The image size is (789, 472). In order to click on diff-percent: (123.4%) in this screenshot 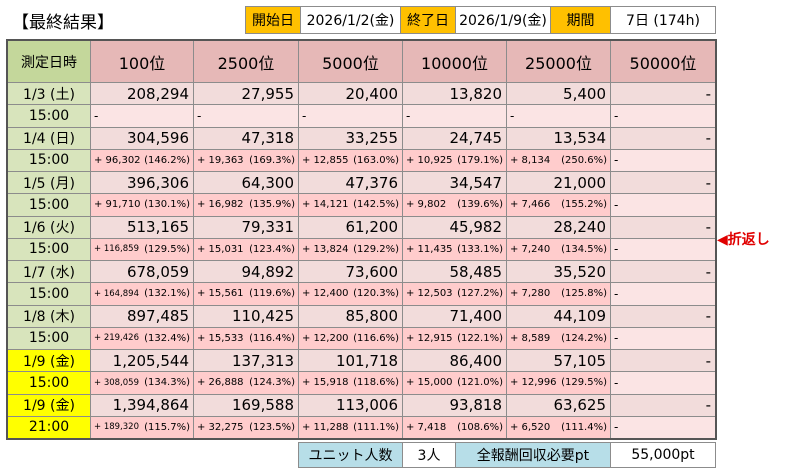, I will do `click(272, 249)`.